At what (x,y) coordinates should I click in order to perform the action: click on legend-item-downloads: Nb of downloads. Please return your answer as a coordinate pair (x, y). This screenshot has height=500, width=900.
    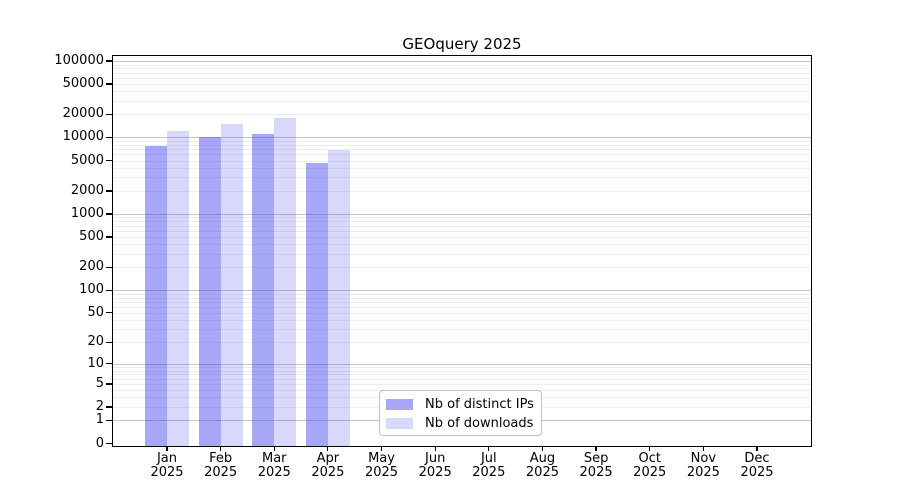
    Looking at the image, I should click on (459, 423).